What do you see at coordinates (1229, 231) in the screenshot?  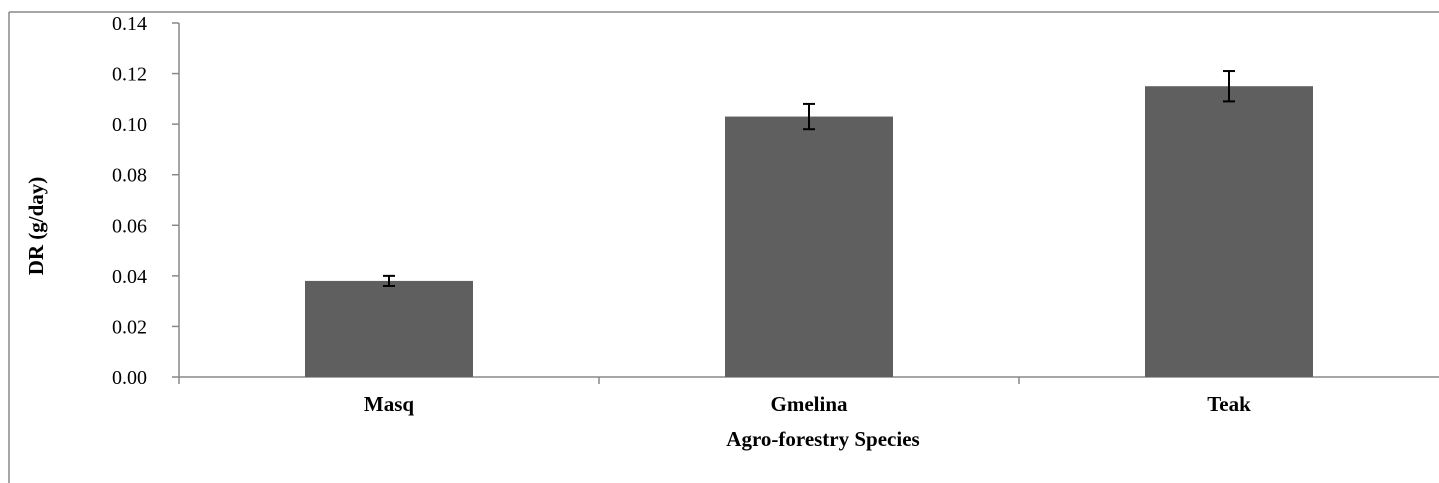 I see `bar-teak` at bounding box center [1229, 231].